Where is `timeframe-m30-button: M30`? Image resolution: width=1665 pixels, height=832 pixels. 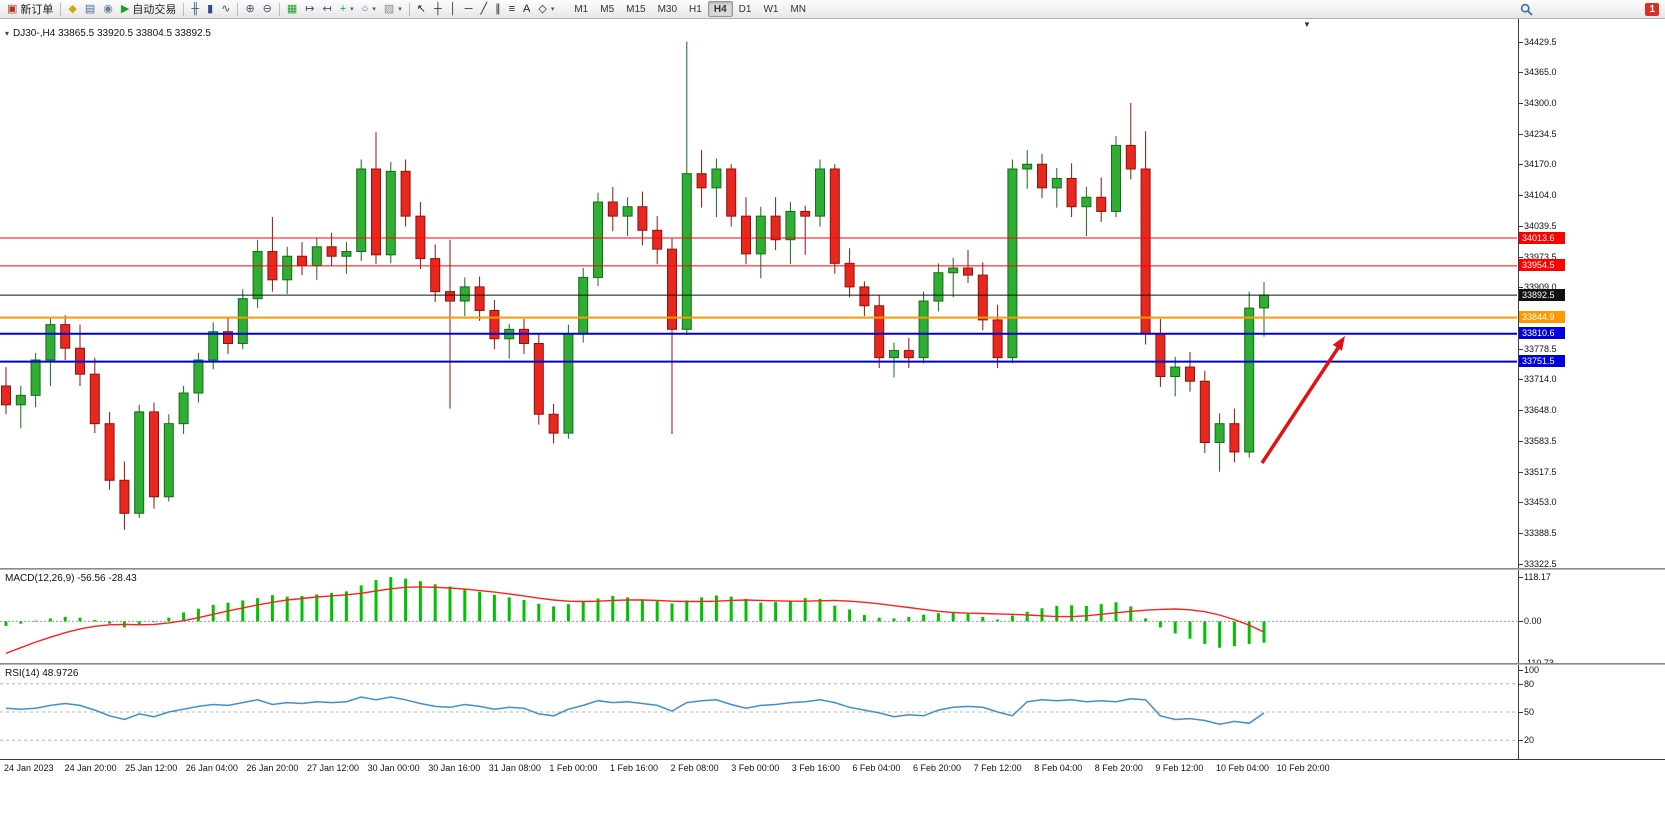
timeframe-m30-button: M30 is located at coordinates (667, 9).